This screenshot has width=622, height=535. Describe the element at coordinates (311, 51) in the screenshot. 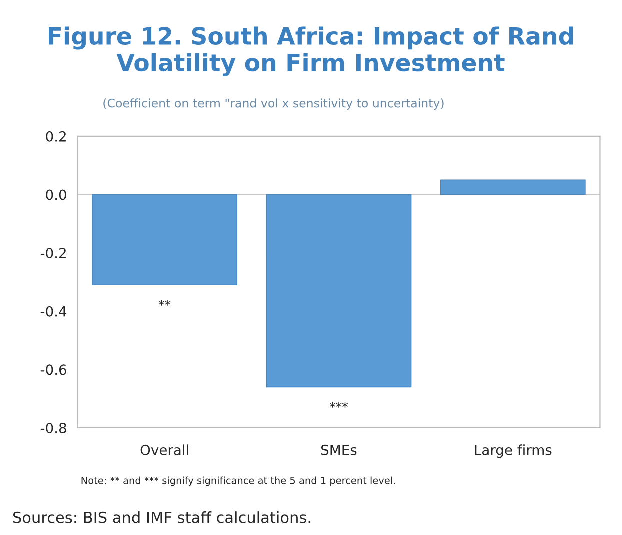

I see `chart-title: Figure 12. South Africa: Impact of Rand Volatility on Firm Investment` at that location.